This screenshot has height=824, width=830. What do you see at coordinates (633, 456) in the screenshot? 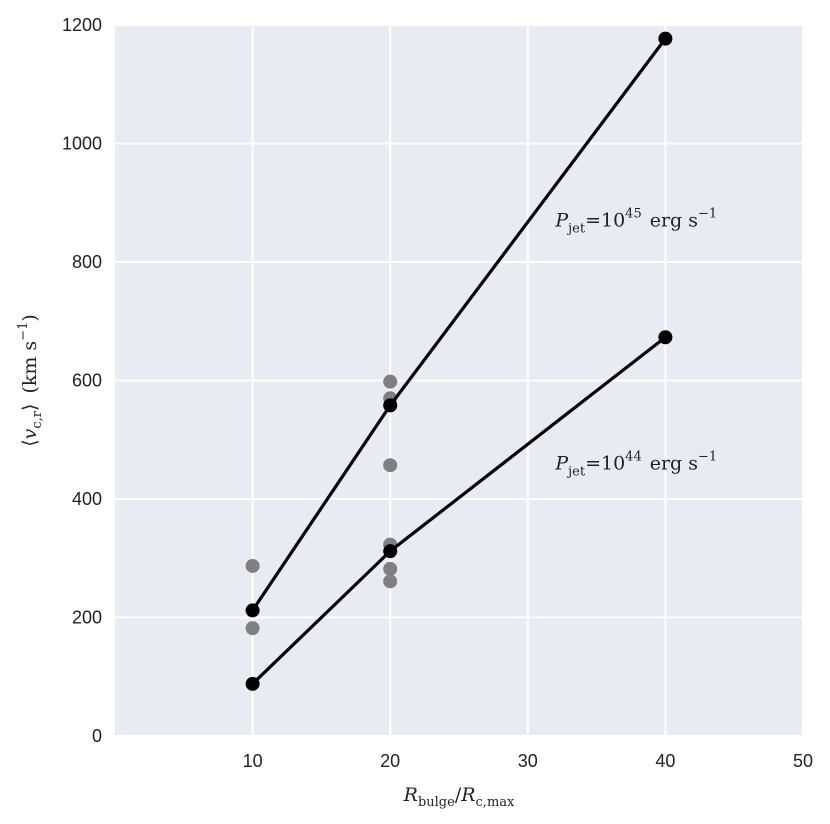
I see `series-label-exp: 44` at bounding box center [633, 456].